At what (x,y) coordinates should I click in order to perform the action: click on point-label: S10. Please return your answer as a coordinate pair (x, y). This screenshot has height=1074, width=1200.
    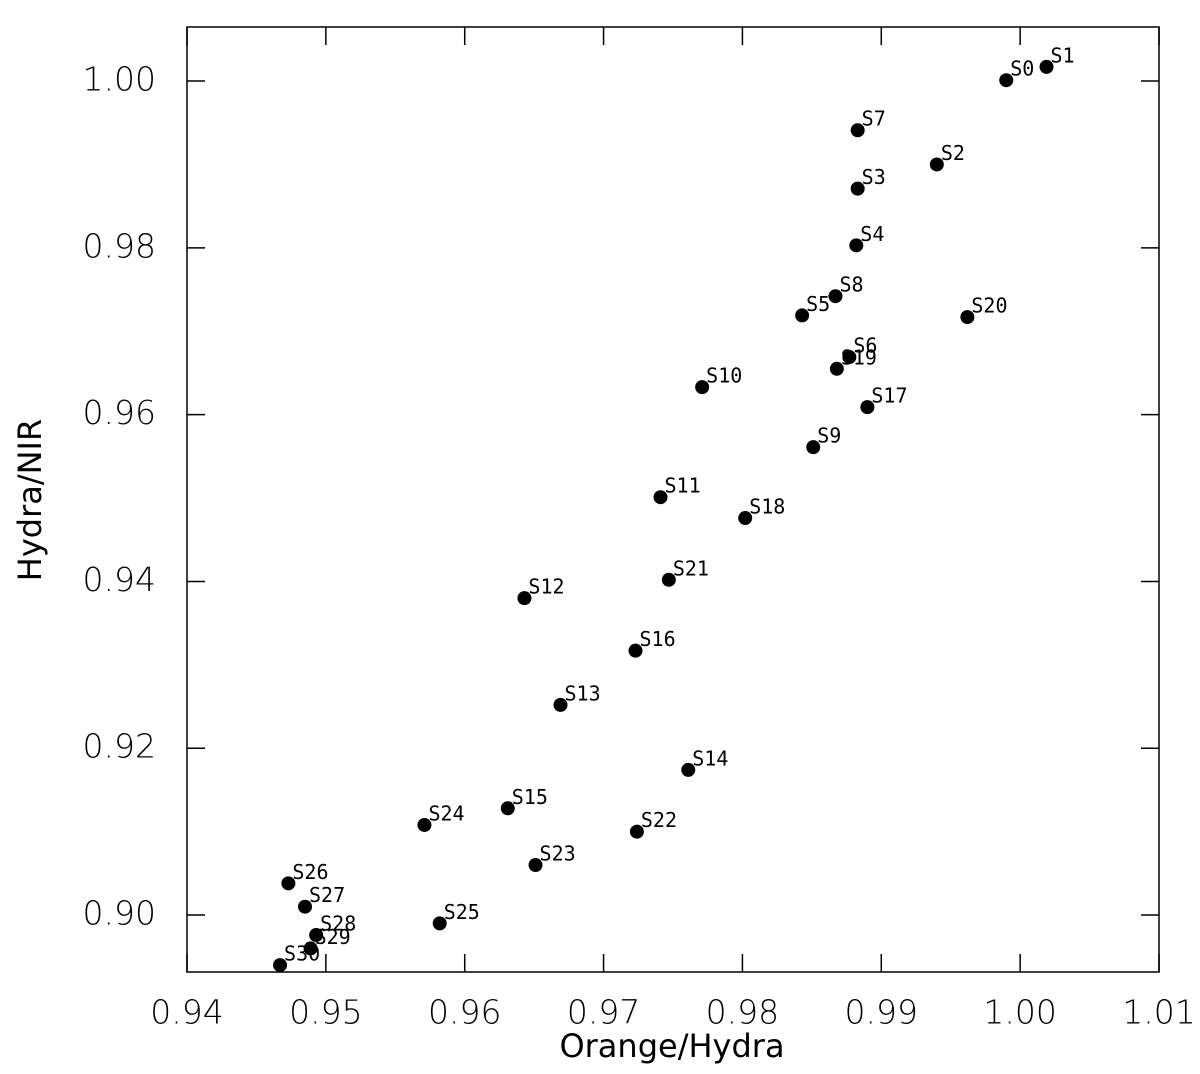
    Looking at the image, I should click on (724, 376).